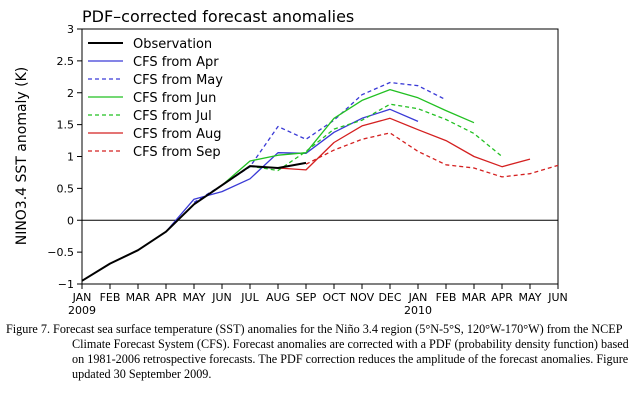 The width and height of the screenshot is (639, 401). What do you see at coordinates (249, 297) in the screenshot?
I see `x-tick-label: JUL` at bounding box center [249, 297].